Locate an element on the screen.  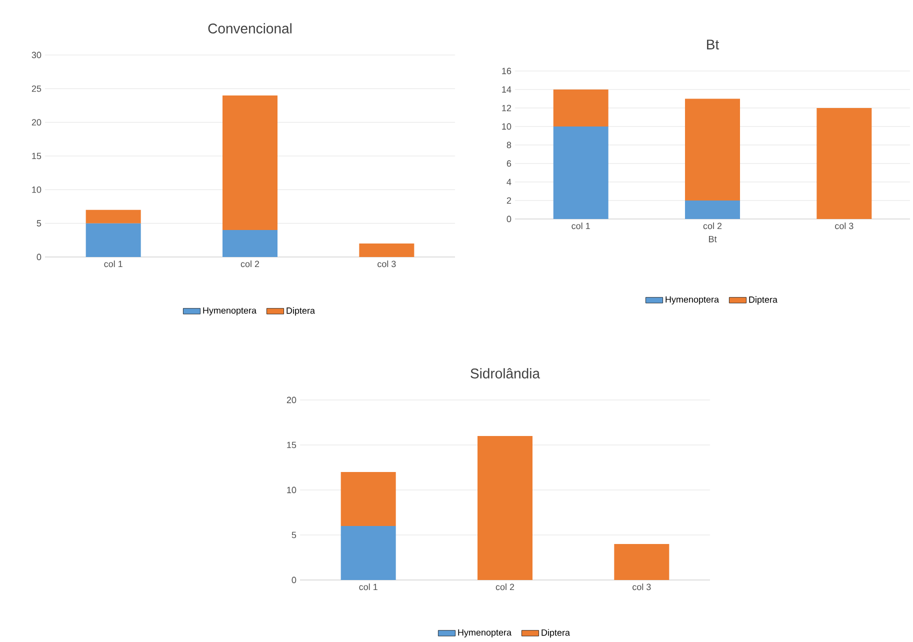
chart-title: Sidrolândia is located at coordinates (505, 373).